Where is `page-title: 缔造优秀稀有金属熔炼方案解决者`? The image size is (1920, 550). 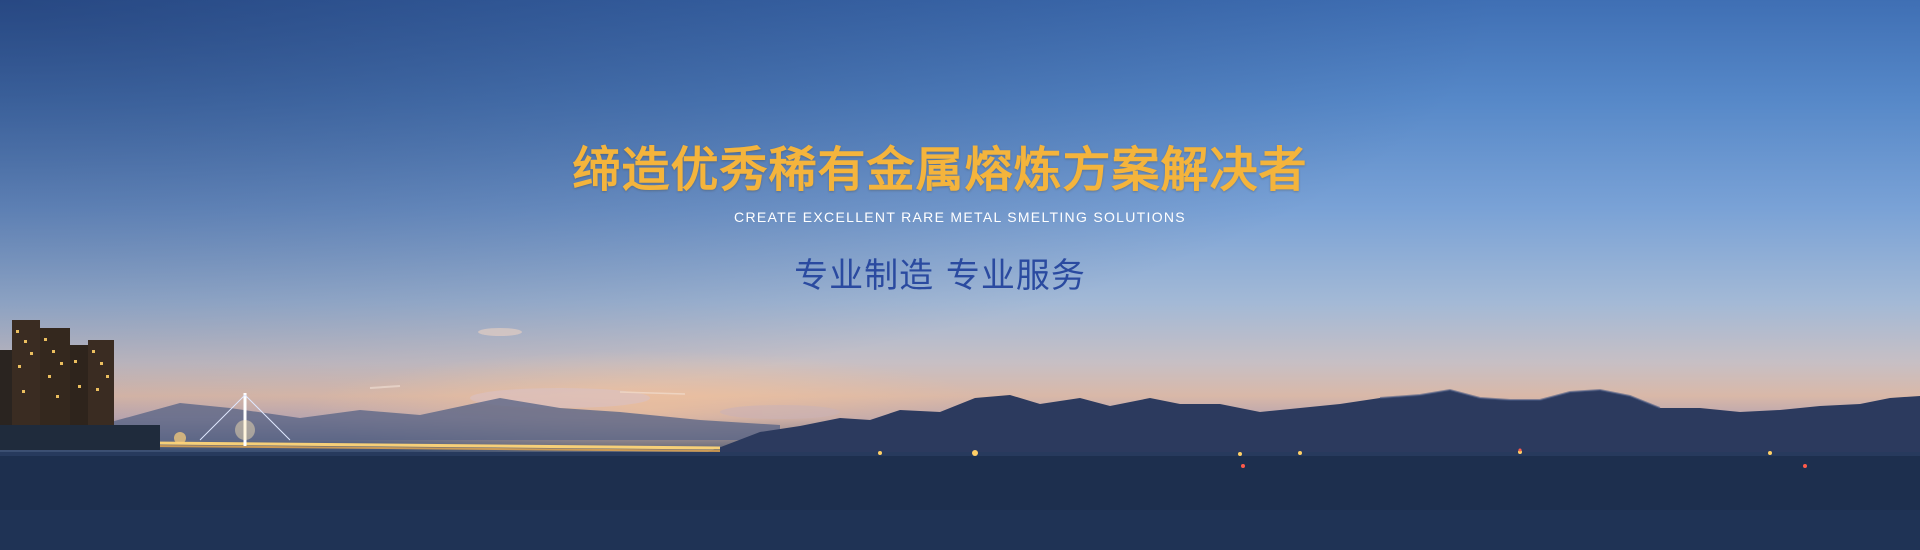 page-title: 缔造优秀稀有金属熔炼方案解决者 is located at coordinates (940, 170).